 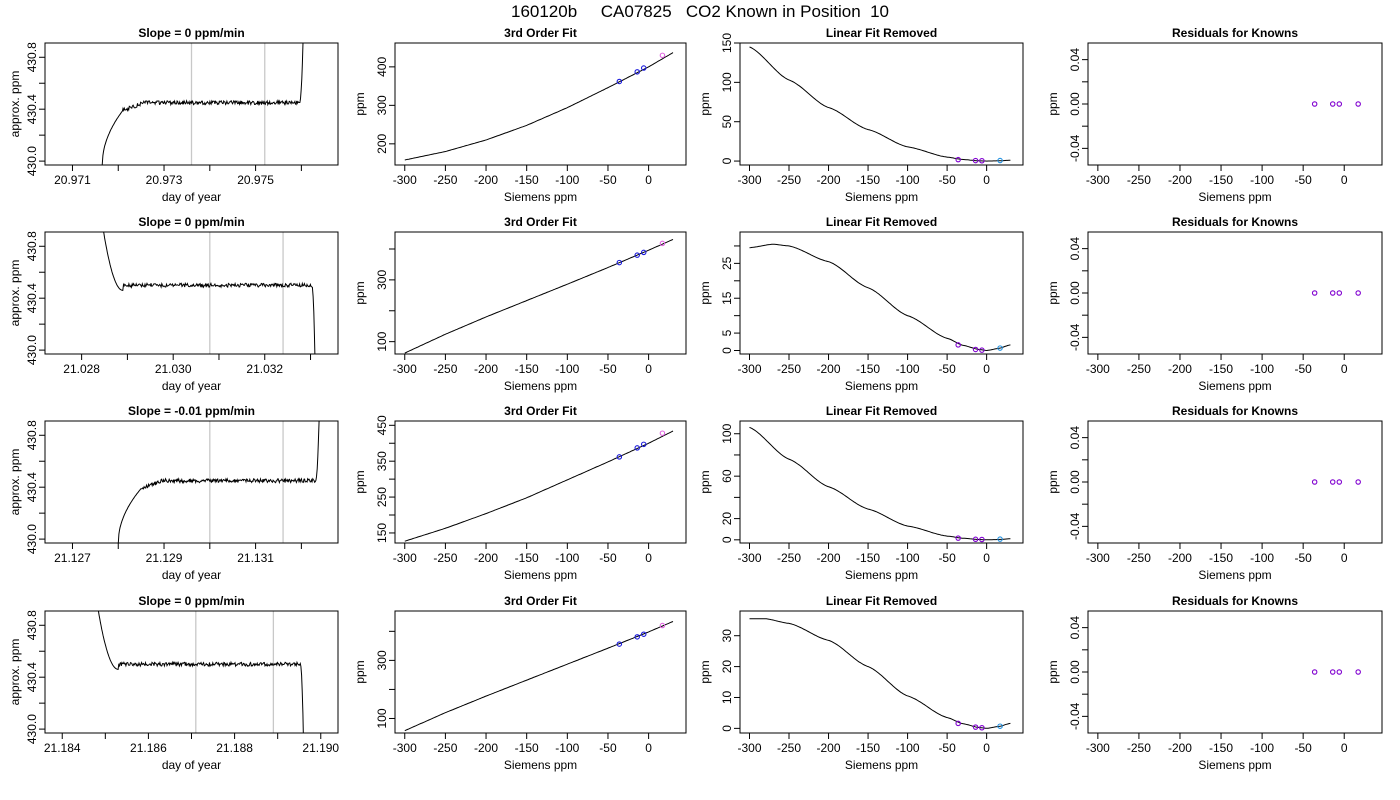 What do you see at coordinates (148, 748) in the screenshot?
I see `x-tick-label: 21.186` at bounding box center [148, 748].